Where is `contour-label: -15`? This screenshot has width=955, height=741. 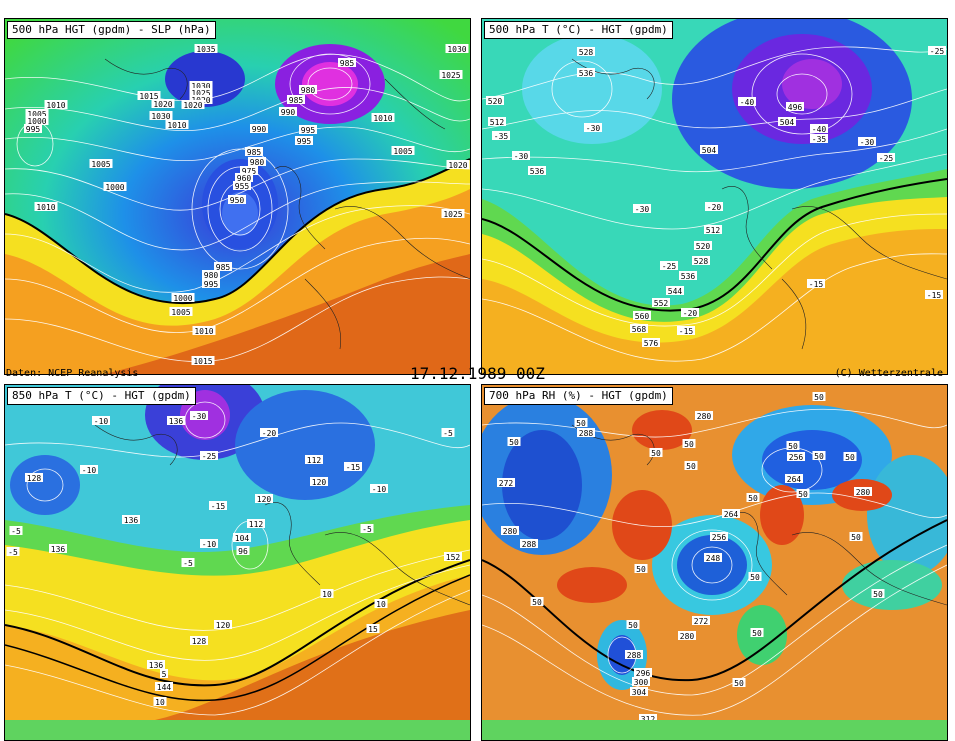
contour-label: -15 is located at coordinates (934, 295).